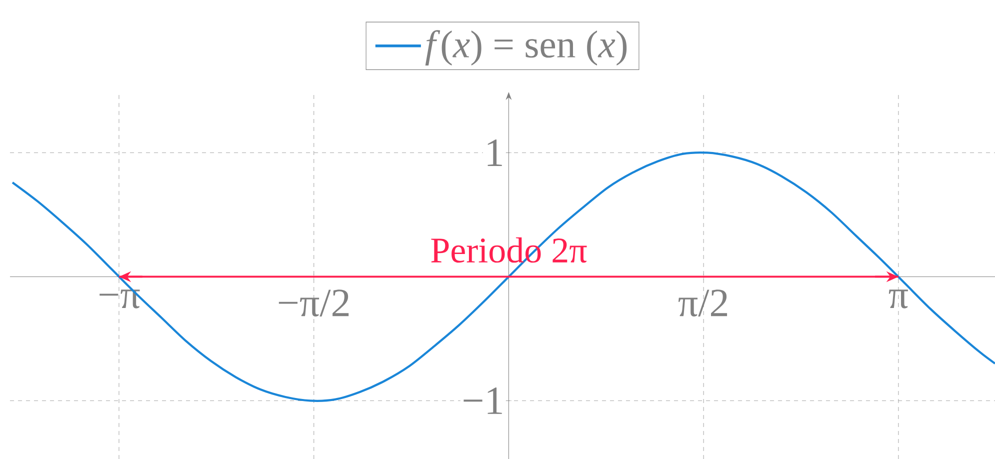 This screenshot has height=459, width=995. Describe the element at coordinates (526, 48) in the screenshot. I see `legend-label: f(x) = sen (x)` at that location.